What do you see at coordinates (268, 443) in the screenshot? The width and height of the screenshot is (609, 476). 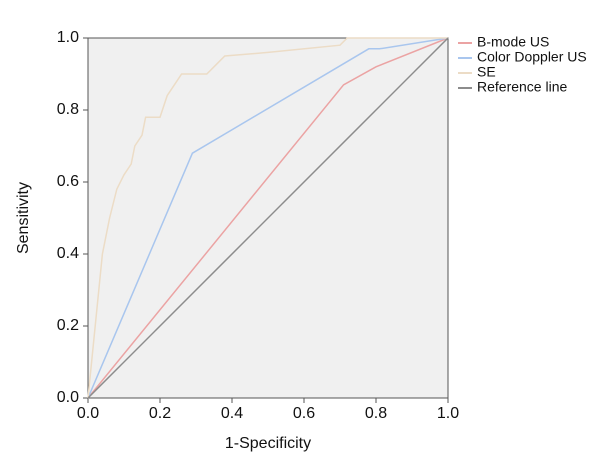 I see `x-axis-label: 1-Specificity` at bounding box center [268, 443].